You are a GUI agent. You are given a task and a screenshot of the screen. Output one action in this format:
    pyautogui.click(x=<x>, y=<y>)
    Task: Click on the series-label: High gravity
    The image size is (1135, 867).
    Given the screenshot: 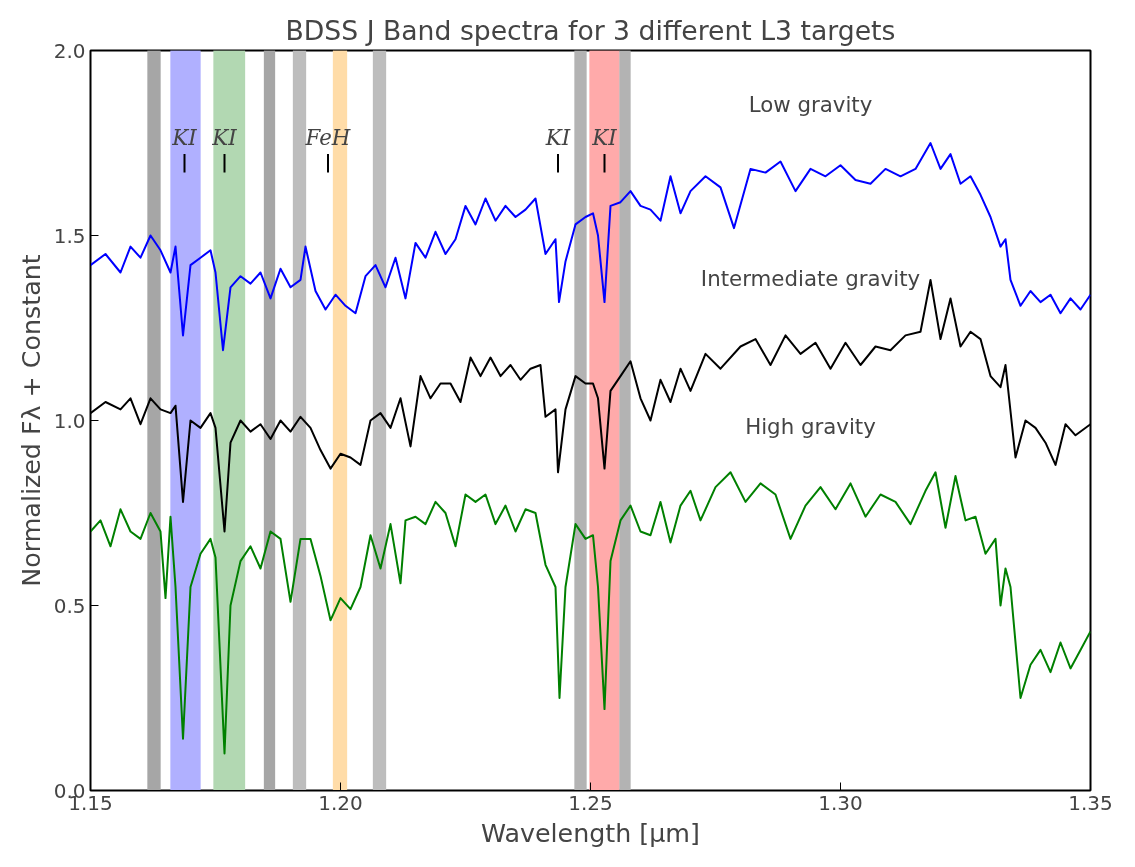 What is the action you would take?
    pyautogui.click(x=810, y=426)
    